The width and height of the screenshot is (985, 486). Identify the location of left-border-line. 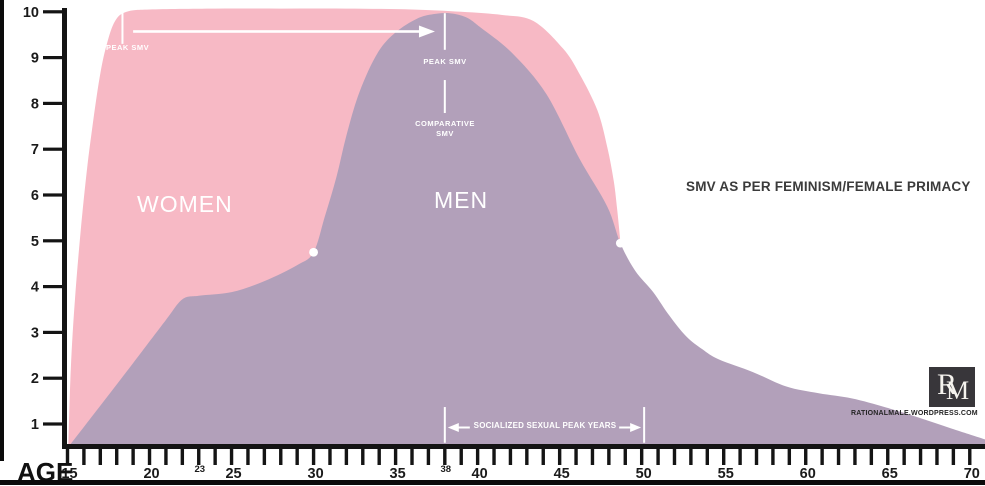
(2, 230).